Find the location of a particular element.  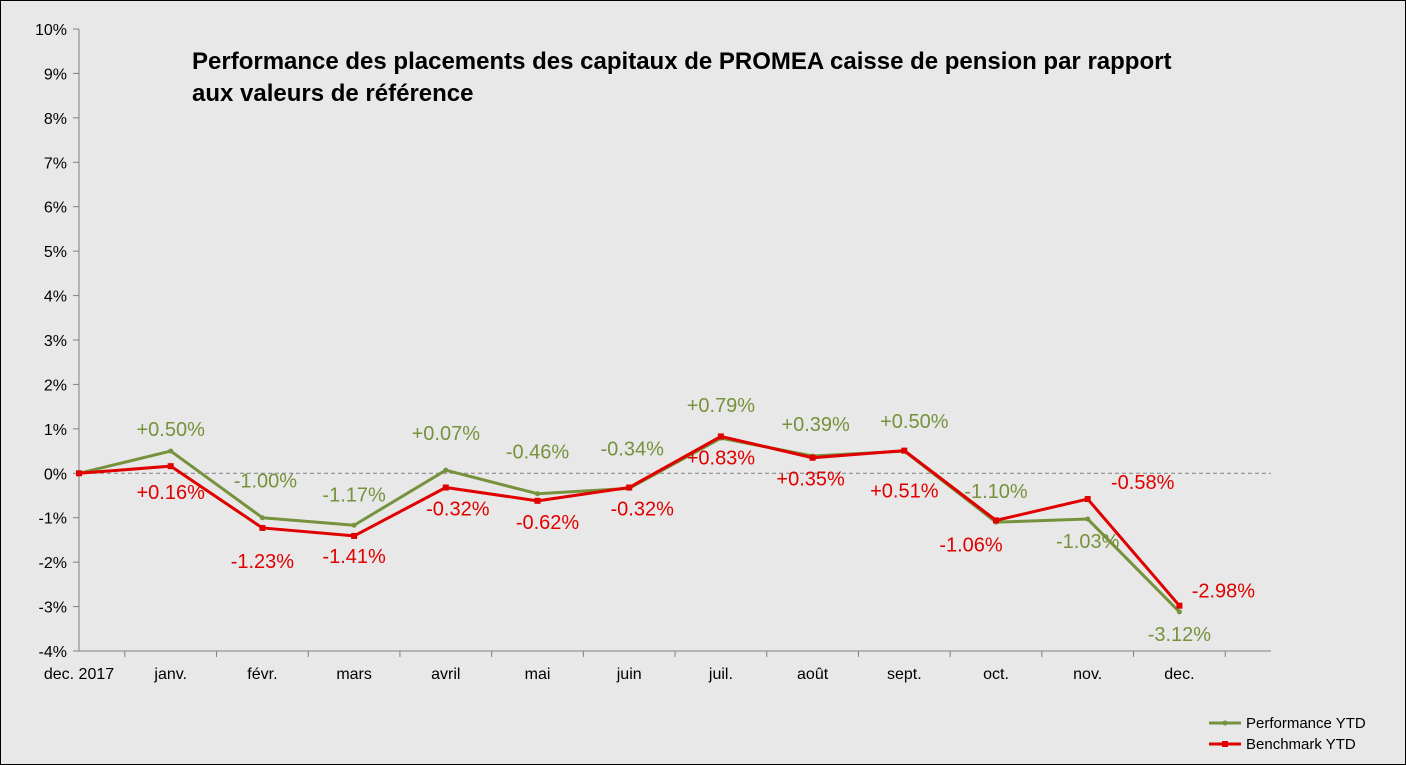

y-axis-ticks: 10% 9% 8% 7% 6% 5% 4% 3% 2% 1% 0% -1% -2% -3% -4% is located at coordinates (57, 341).